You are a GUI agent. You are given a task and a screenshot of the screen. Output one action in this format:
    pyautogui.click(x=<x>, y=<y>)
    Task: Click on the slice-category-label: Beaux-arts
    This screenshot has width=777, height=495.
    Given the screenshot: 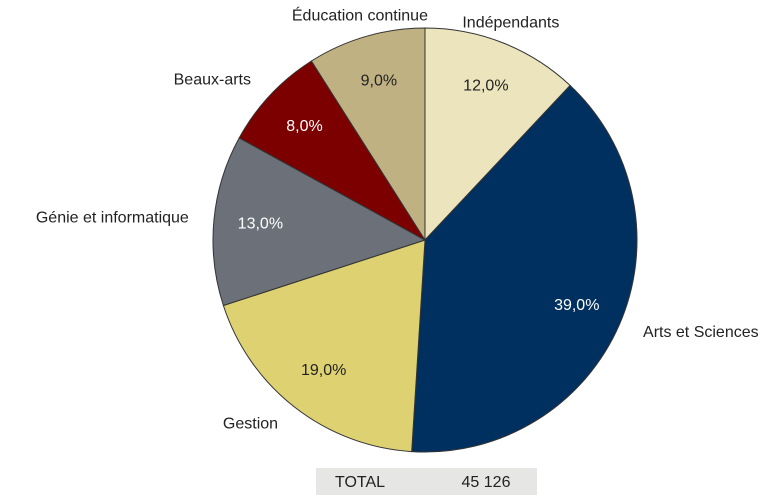 What is the action you would take?
    pyautogui.click(x=212, y=80)
    